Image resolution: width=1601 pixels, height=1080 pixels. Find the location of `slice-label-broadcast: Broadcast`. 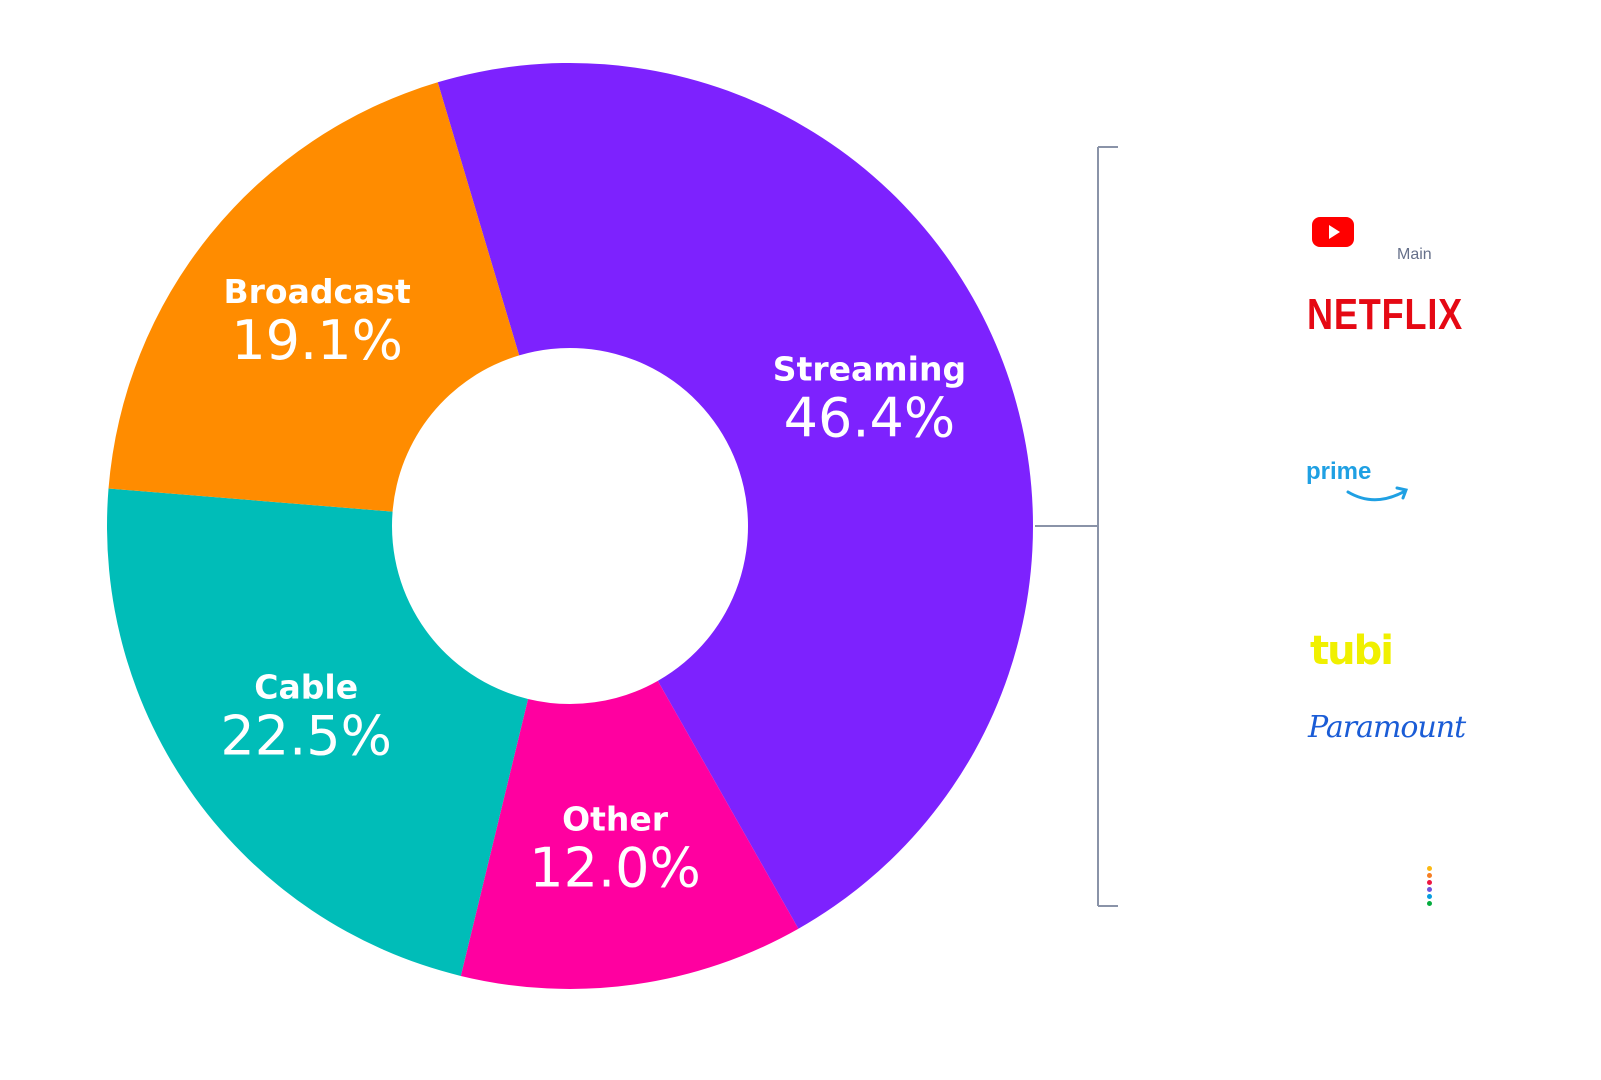

slice-label-broadcast: Broadcast is located at coordinates (316, 291).